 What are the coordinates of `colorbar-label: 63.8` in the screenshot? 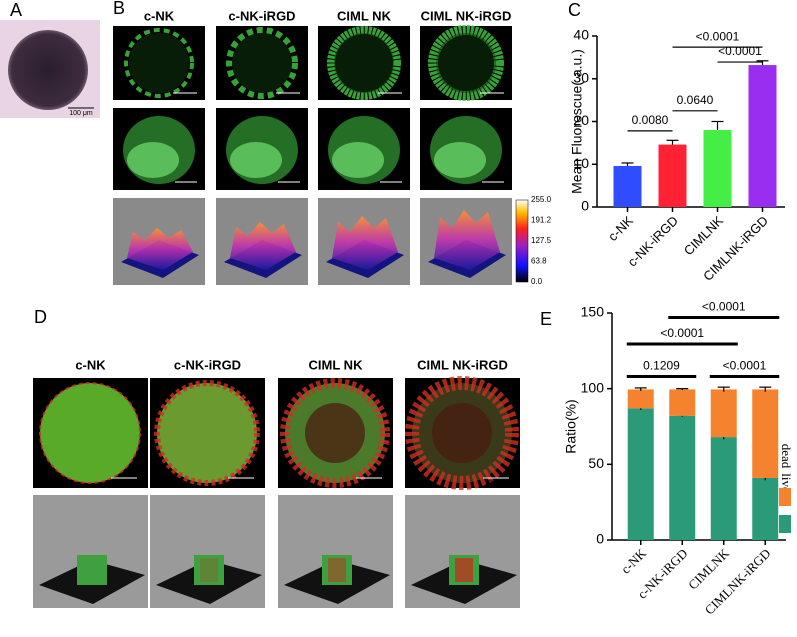 It's located at (539, 261).